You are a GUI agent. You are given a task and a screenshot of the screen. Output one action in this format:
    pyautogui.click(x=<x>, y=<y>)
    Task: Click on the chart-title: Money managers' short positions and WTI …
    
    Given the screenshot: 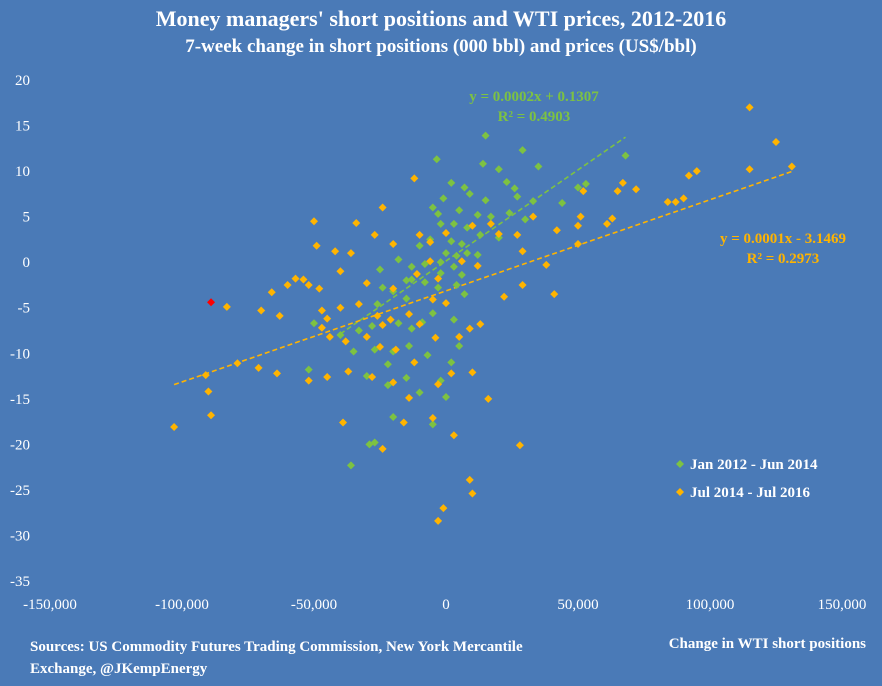 What is the action you would take?
    pyautogui.click(x=441, y=18)
    